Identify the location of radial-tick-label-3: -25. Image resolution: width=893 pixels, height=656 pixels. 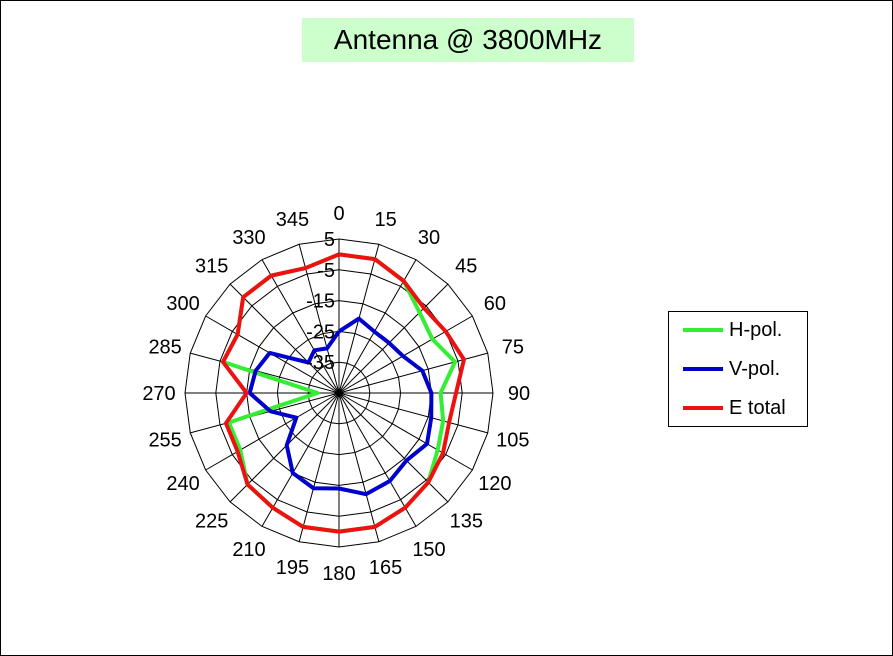
(320, 332).